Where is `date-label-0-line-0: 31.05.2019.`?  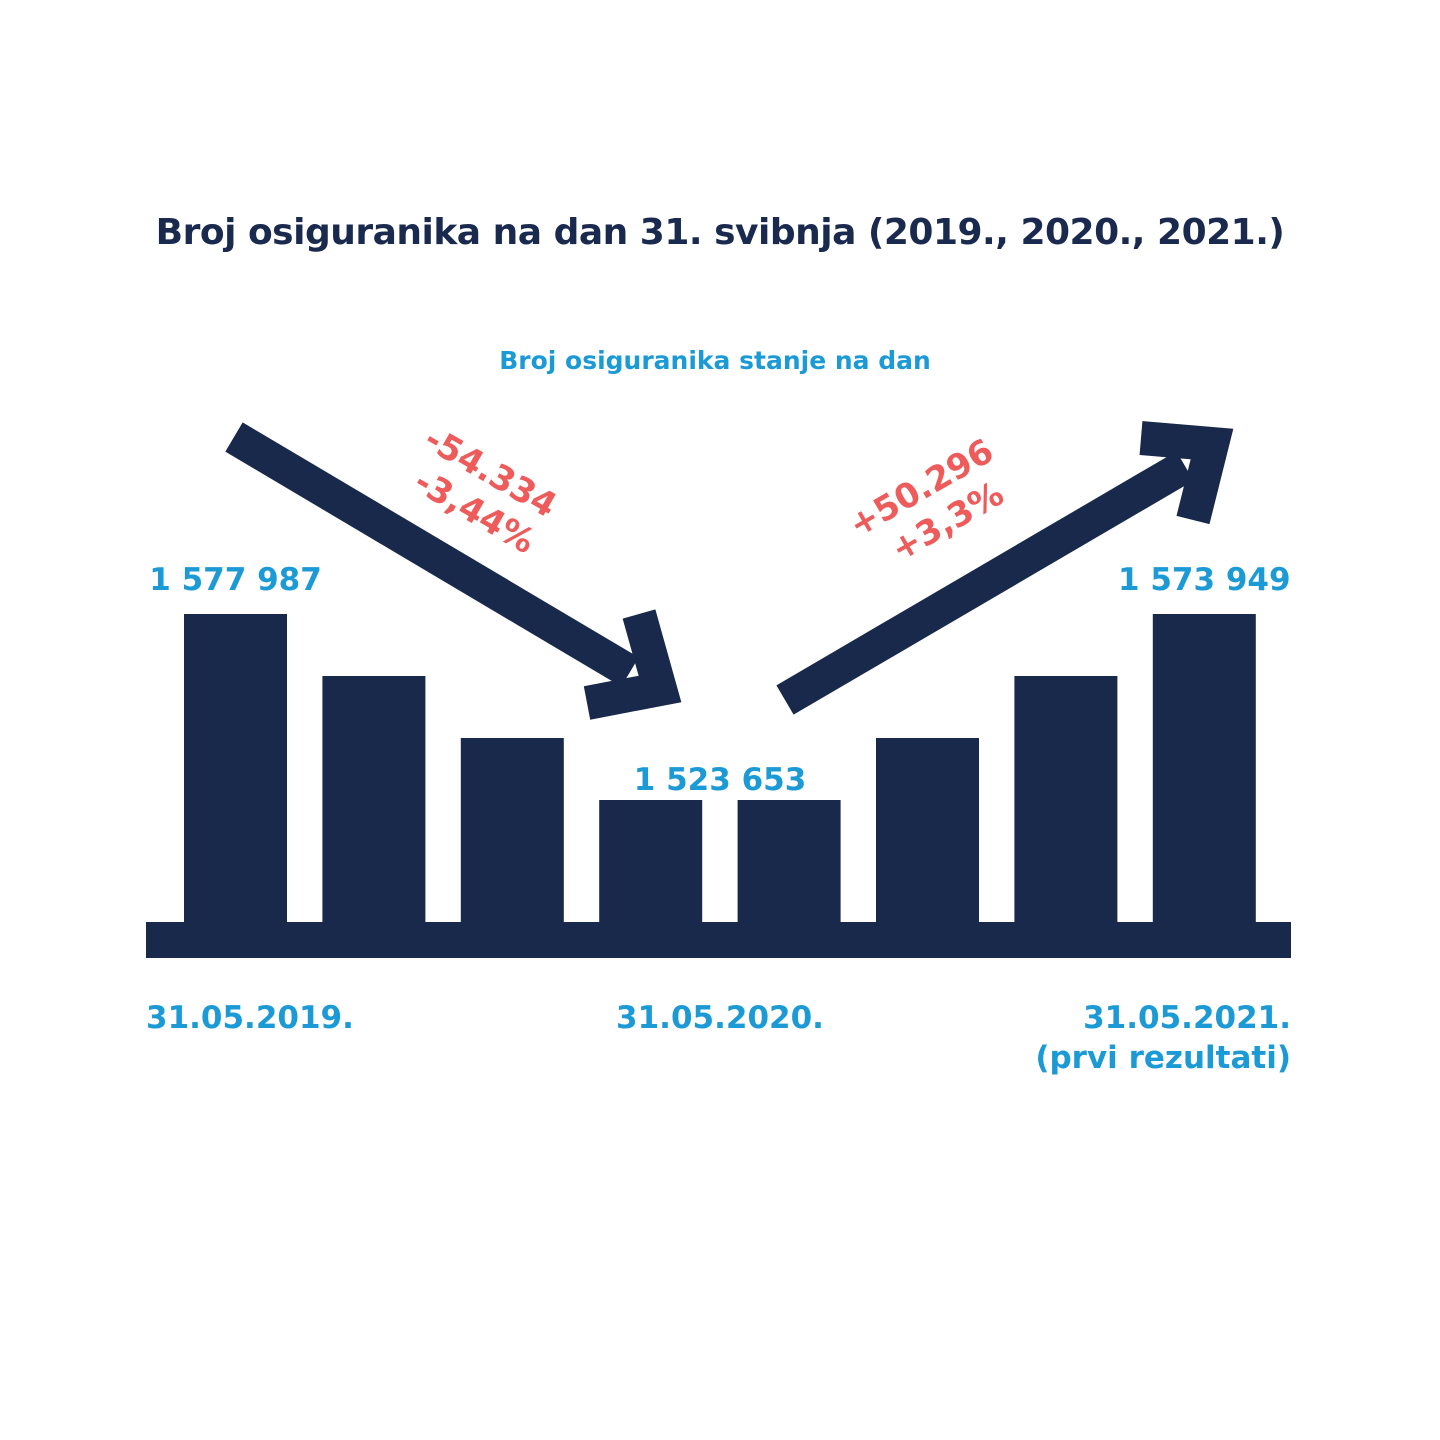
date-label-0-line-0: 31.05.2019. is located at coordinates (250, 1018).